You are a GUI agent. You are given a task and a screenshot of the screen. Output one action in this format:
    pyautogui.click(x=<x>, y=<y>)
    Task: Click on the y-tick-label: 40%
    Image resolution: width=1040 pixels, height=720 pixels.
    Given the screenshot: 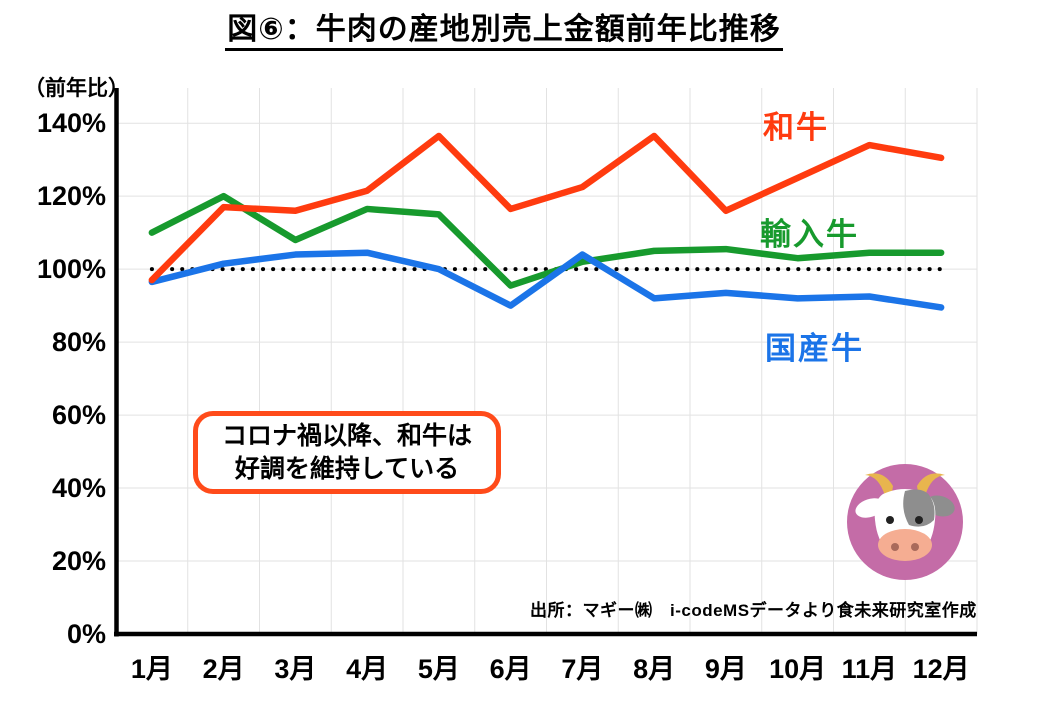 What is the action you would take?
    pyautogui.click(x=79, y=488)
    